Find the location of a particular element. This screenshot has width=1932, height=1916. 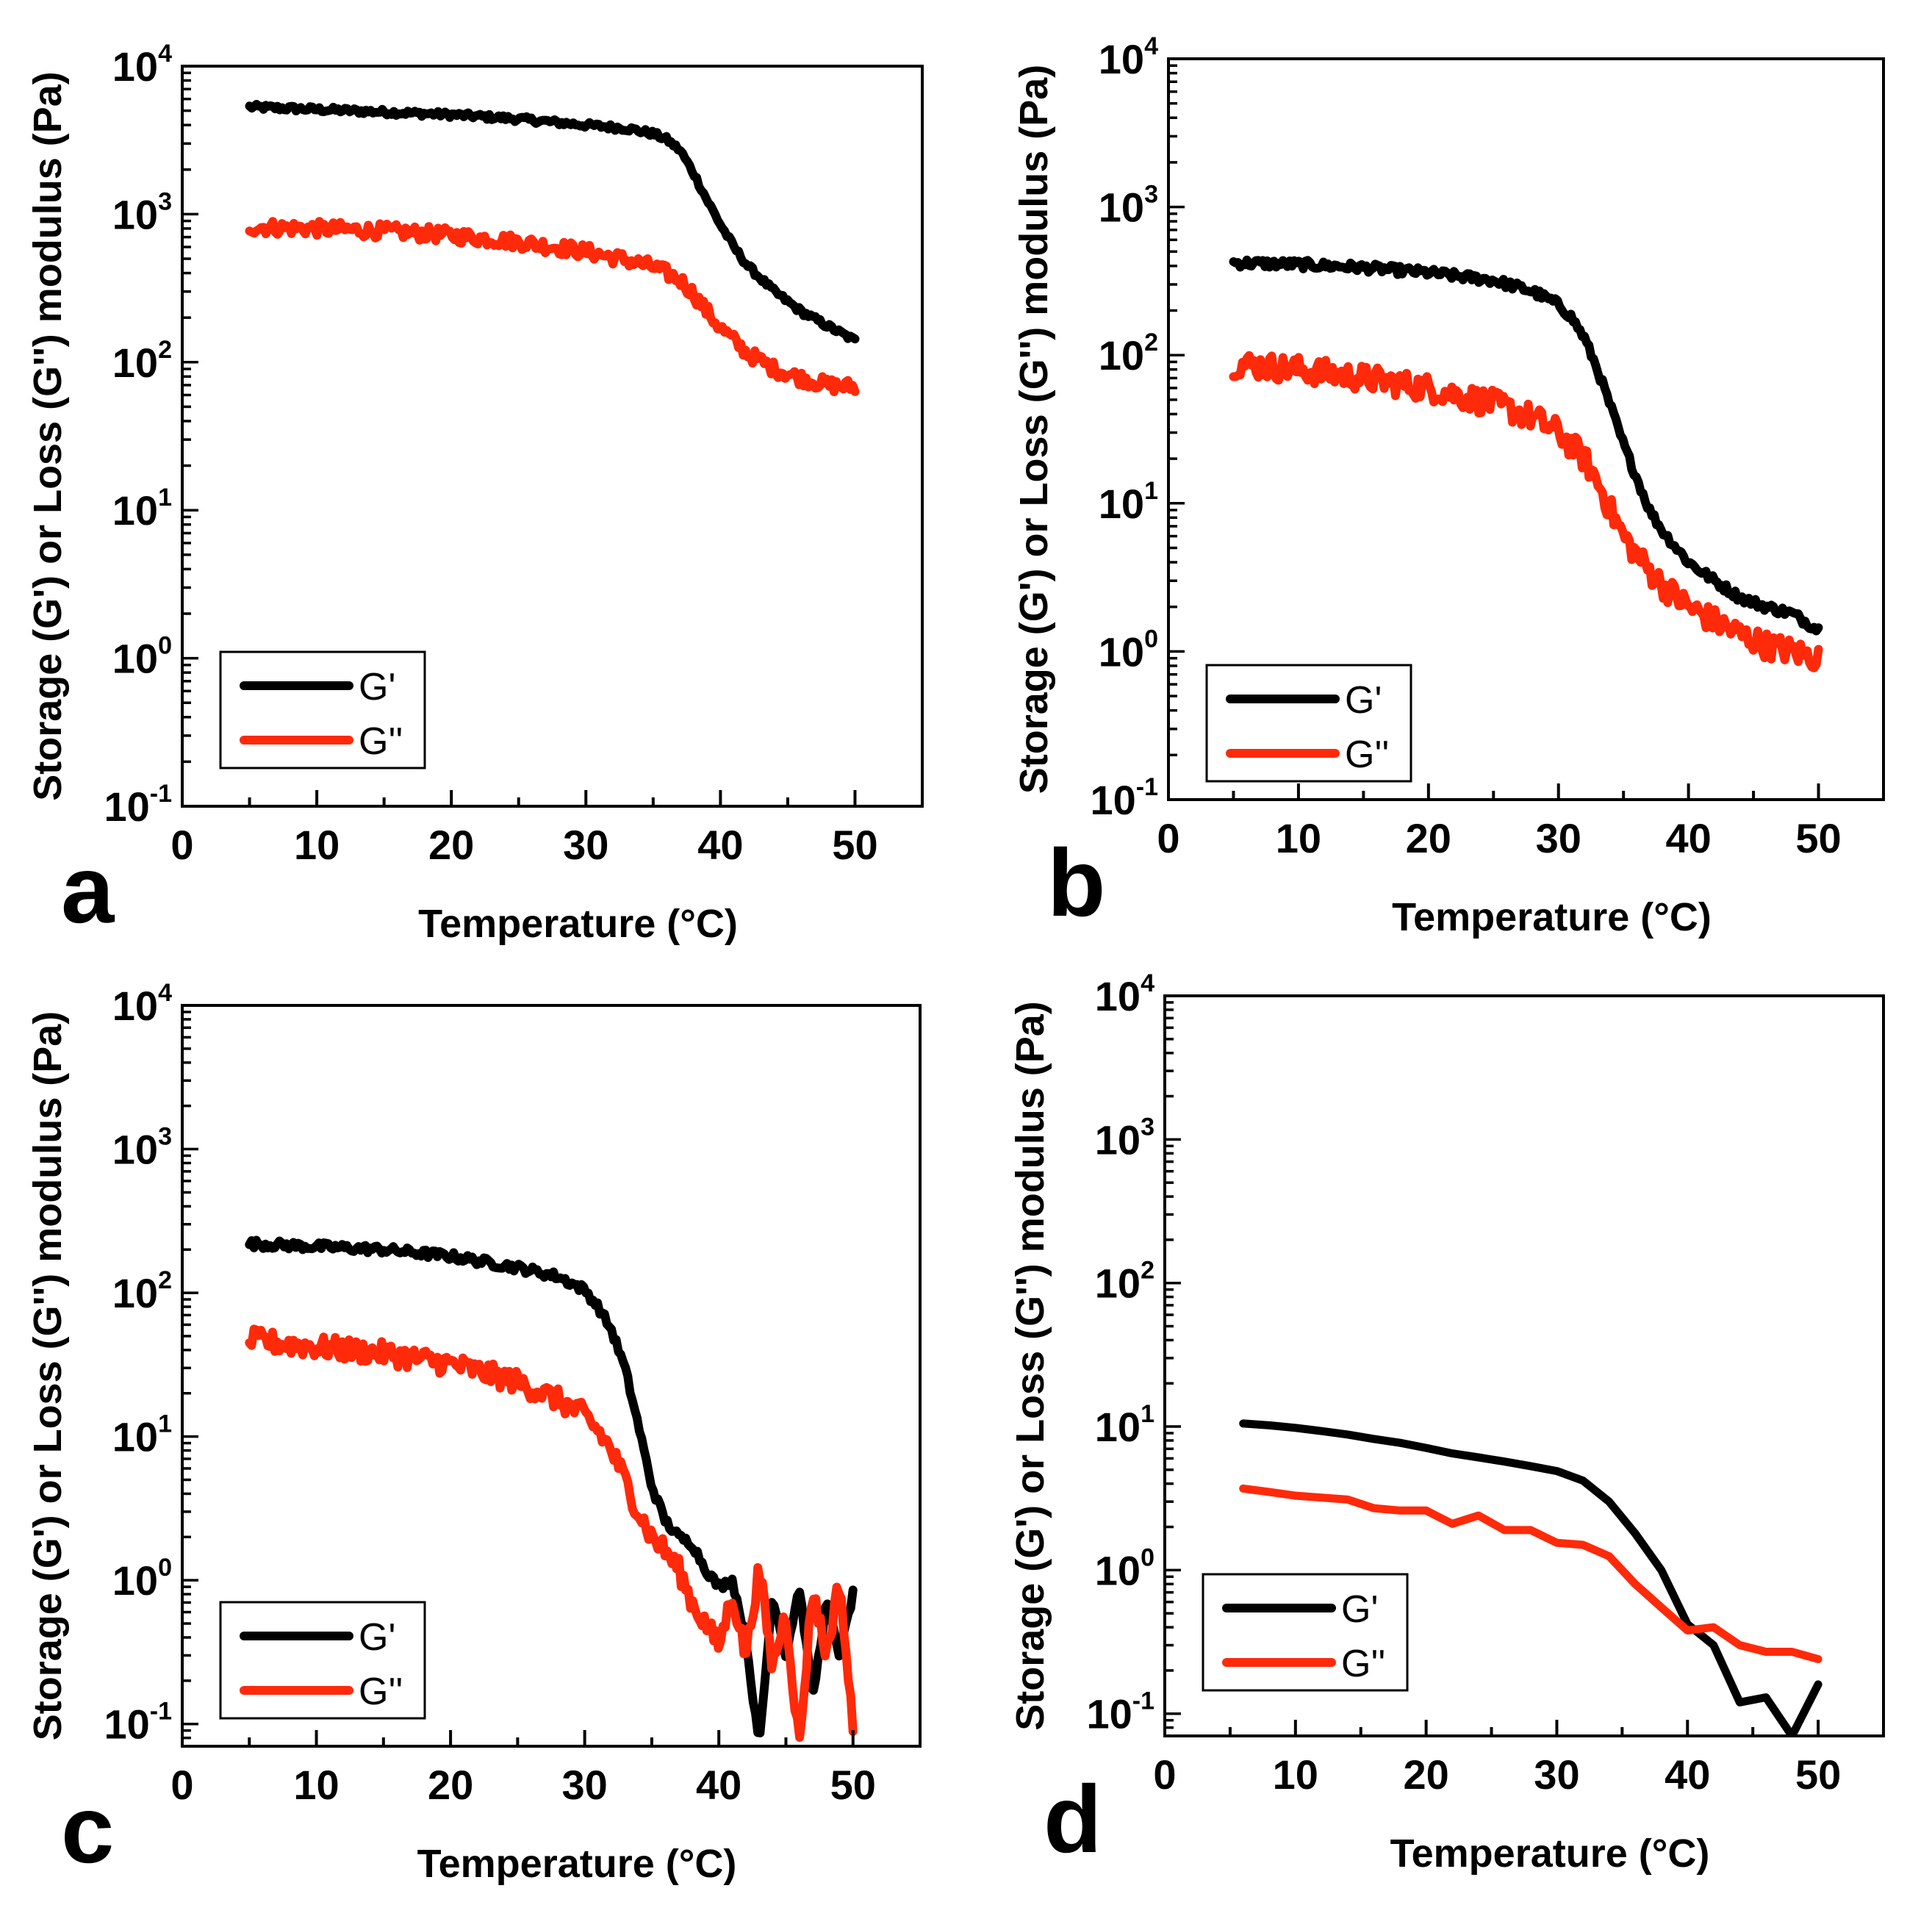

panel-label: a is located at coordinates (88, 889).